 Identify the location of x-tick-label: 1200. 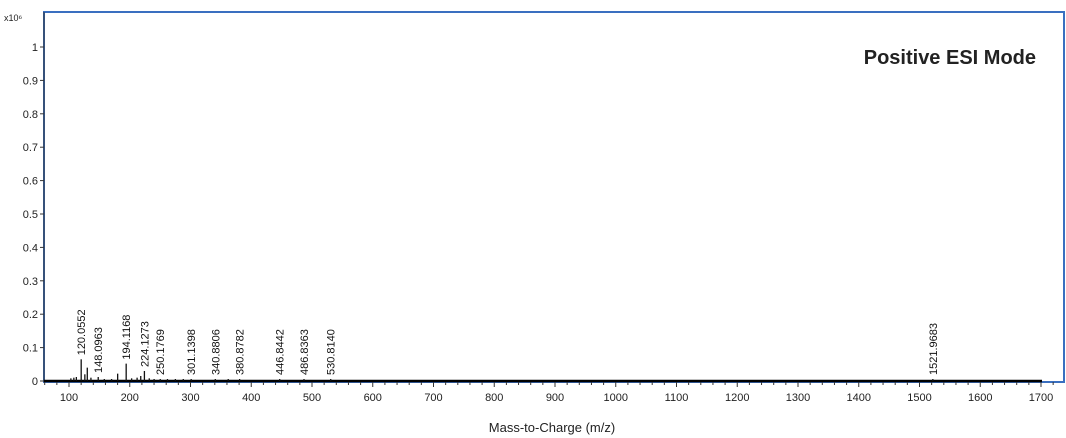
(737, 398).